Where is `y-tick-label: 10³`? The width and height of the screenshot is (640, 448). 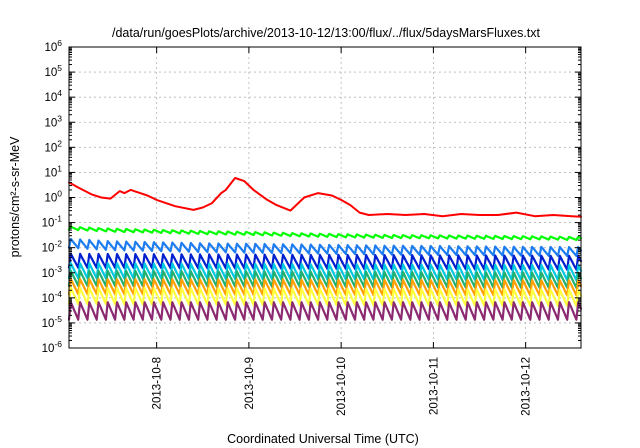
y-tick-label: 10³ is located at coordinates (53, 121).